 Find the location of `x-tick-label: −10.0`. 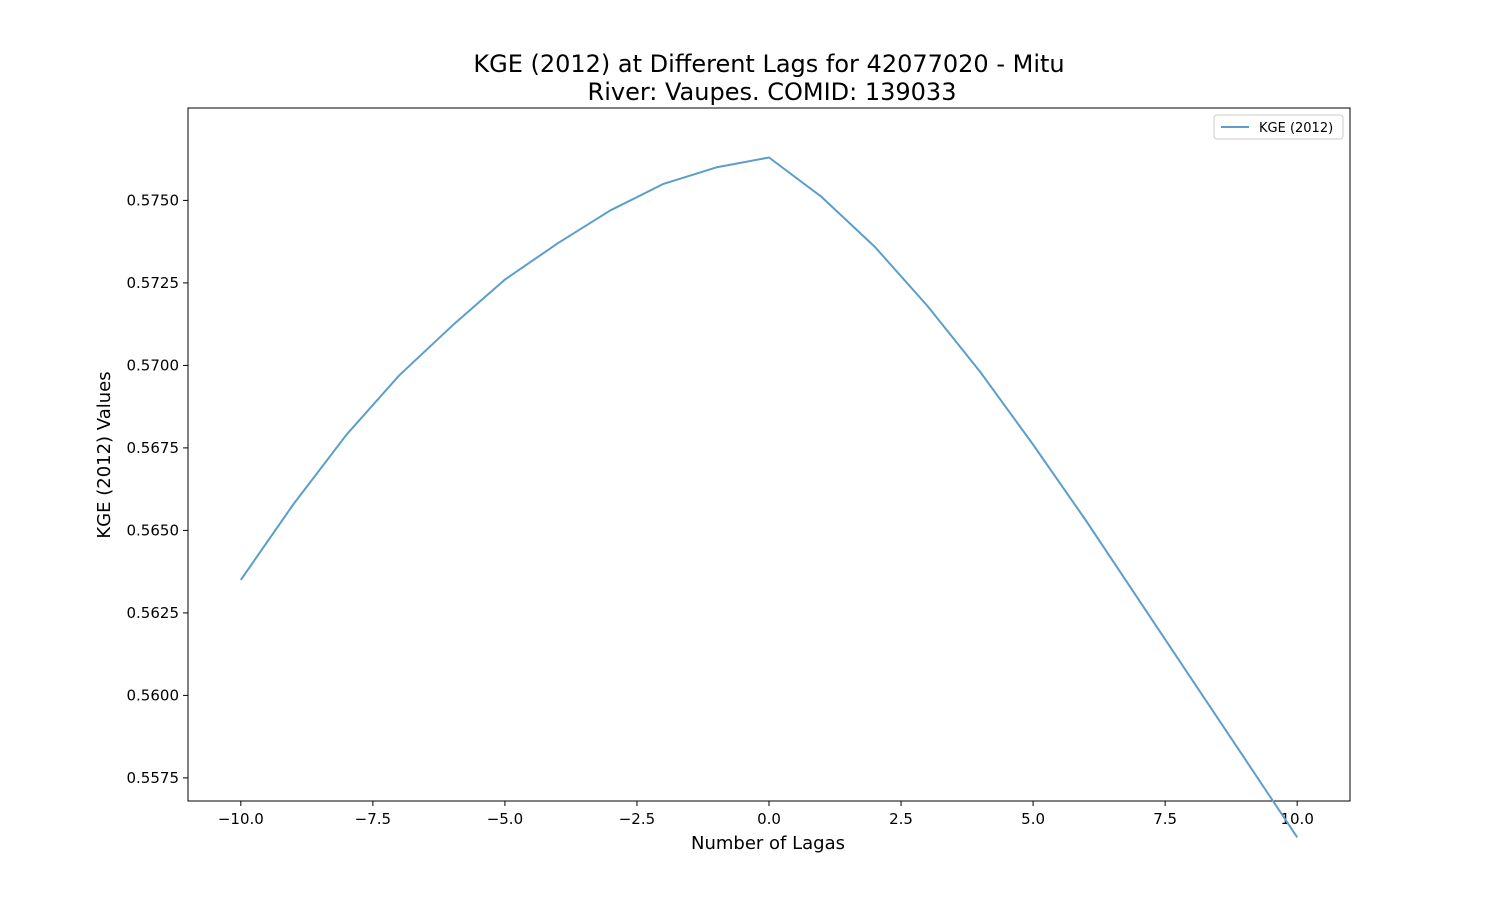

x-tick-label: −10.0 is located at coordinates (241, 819).